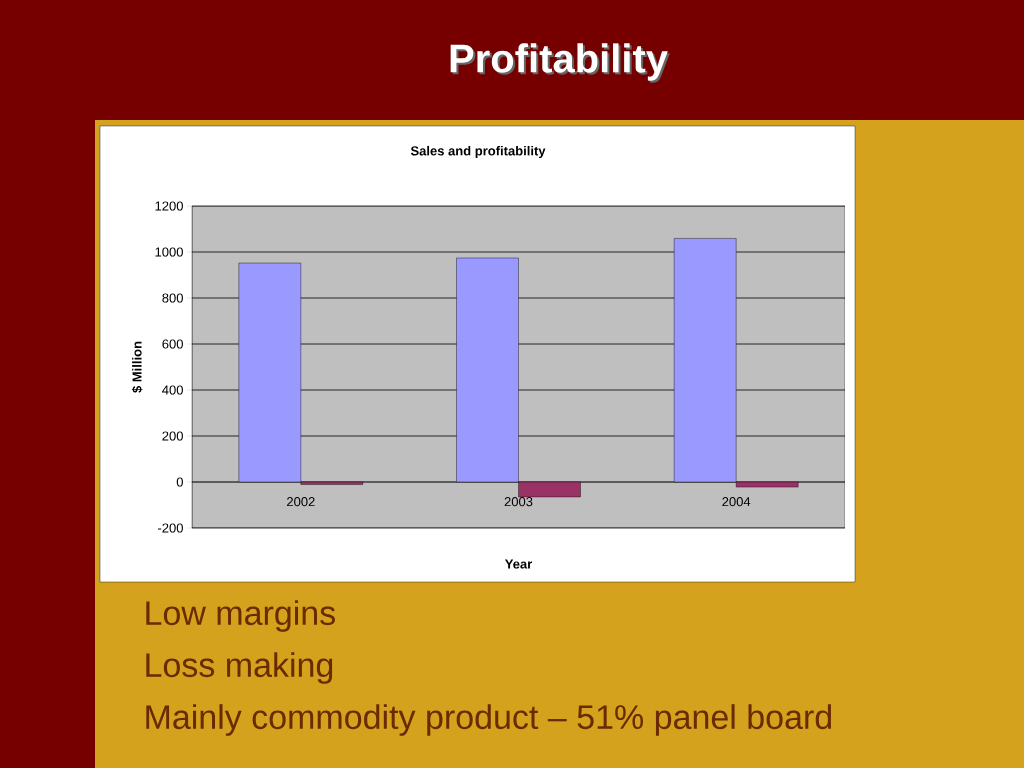  I want to click on x-axis-title: Year, so click(518, 564).